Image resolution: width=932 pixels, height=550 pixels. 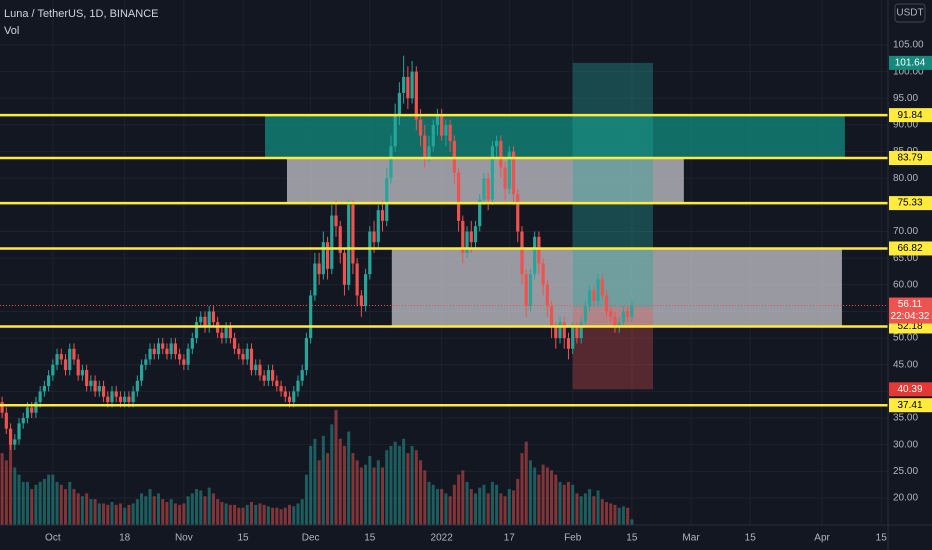 I want to click on zone, so click(x=555, y=137).